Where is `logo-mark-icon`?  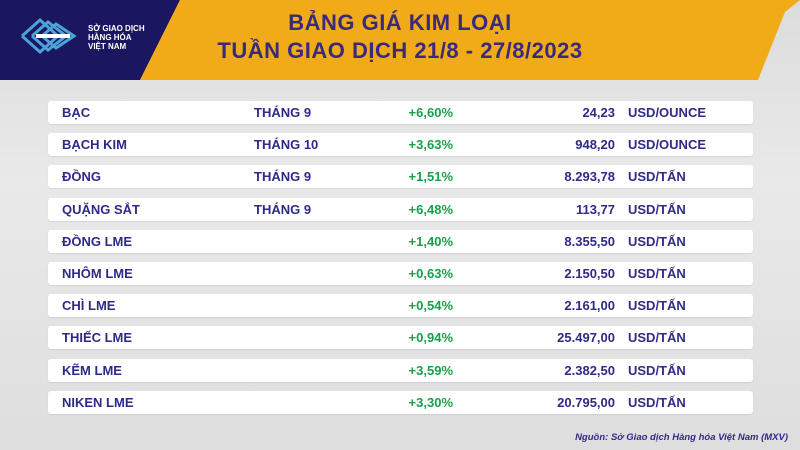
logo-mark-icon is located at coordinates (49, 36).